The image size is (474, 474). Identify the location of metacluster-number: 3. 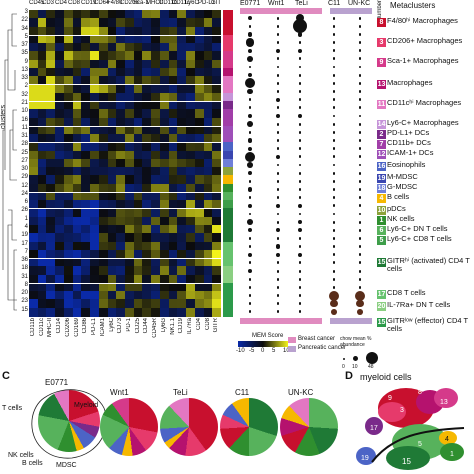
(381, 42).